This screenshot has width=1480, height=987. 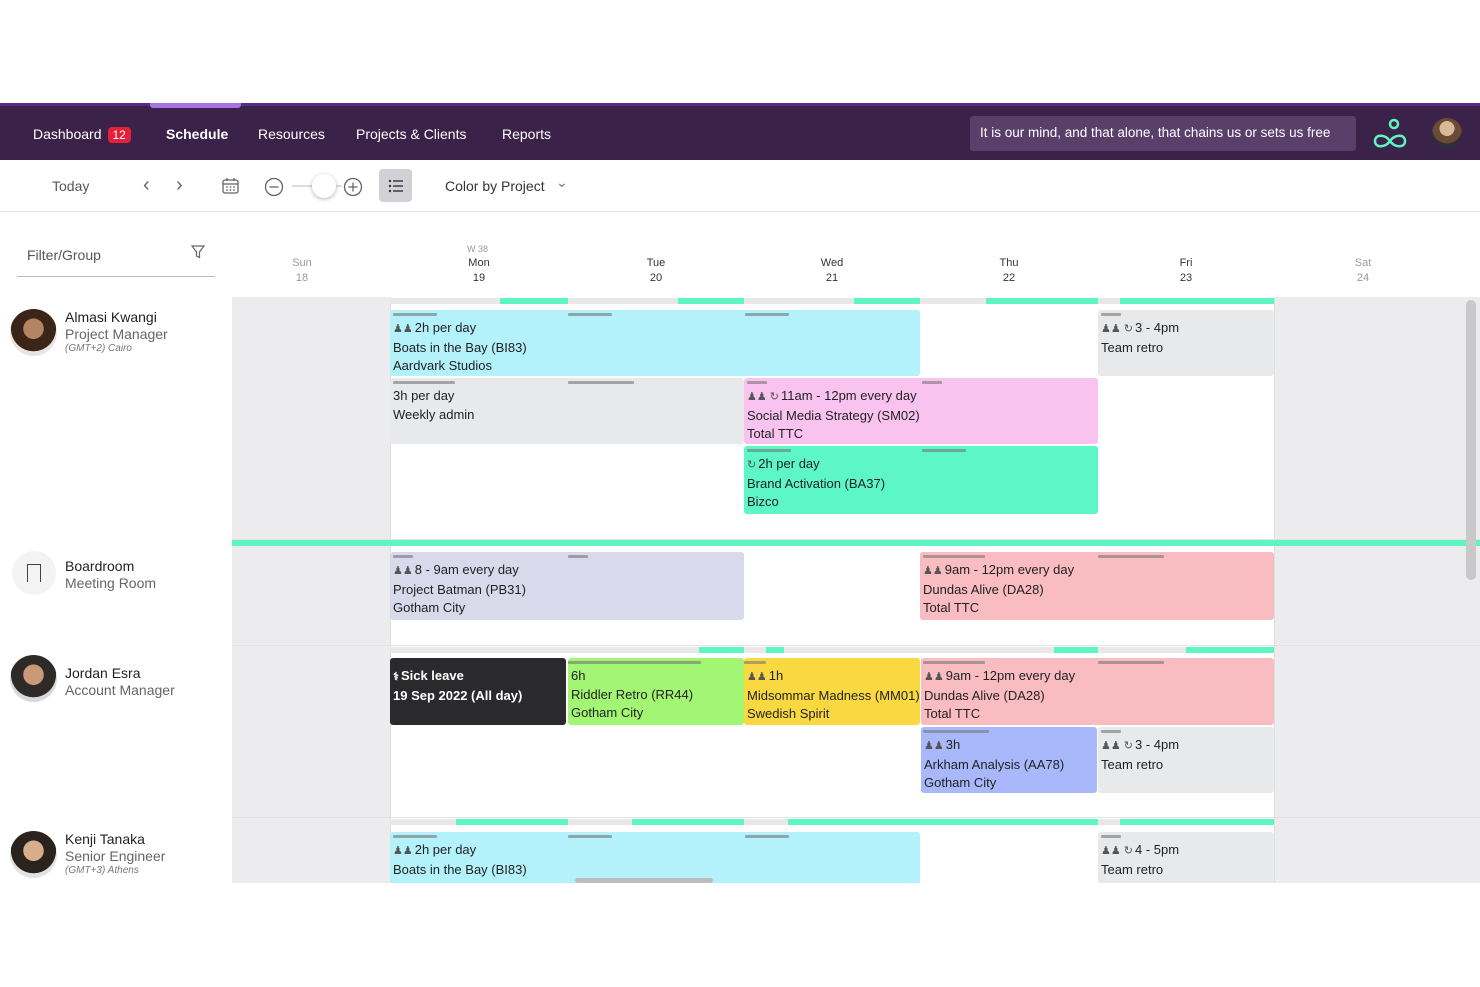 I want to click on stethoscope-icon: ⚕, so click(x=396, y=677).